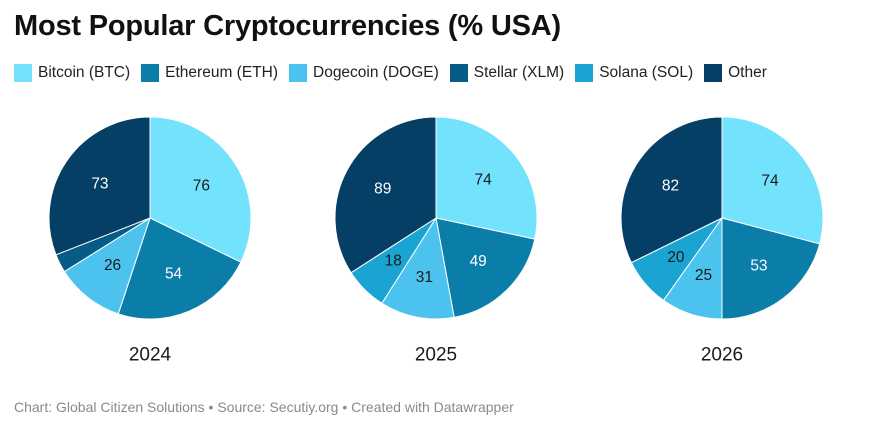  I want to click on legend-label-other: Other, so click(747, 72).